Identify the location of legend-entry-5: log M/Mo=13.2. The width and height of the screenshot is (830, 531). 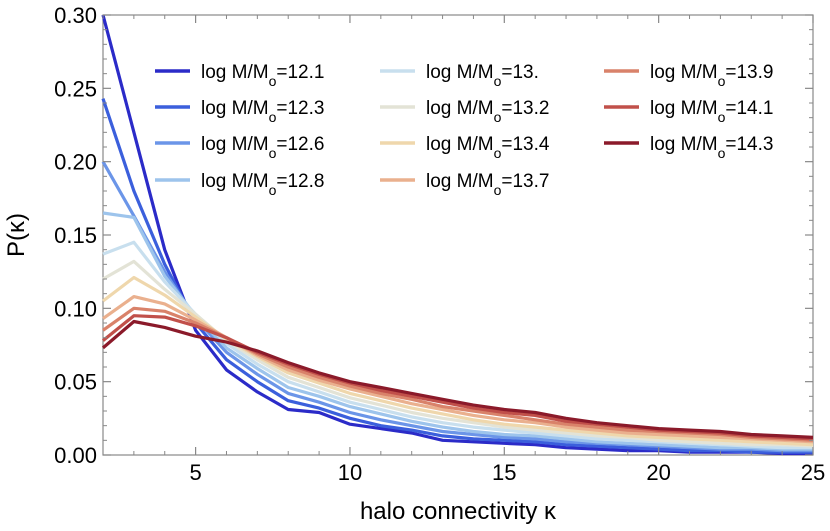
(487, 111).